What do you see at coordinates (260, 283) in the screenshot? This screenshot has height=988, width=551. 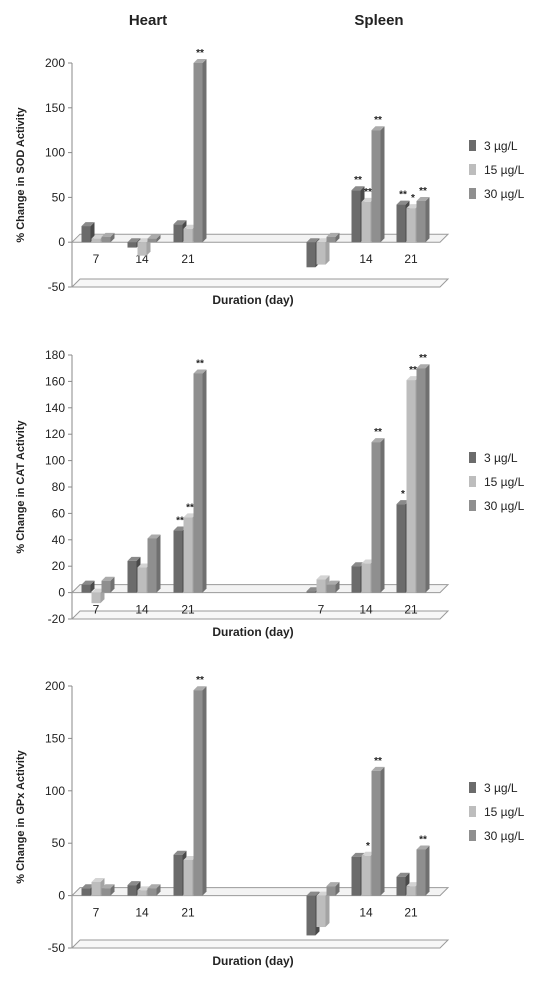 I see `base-plane` at bounding box center [260, 283].